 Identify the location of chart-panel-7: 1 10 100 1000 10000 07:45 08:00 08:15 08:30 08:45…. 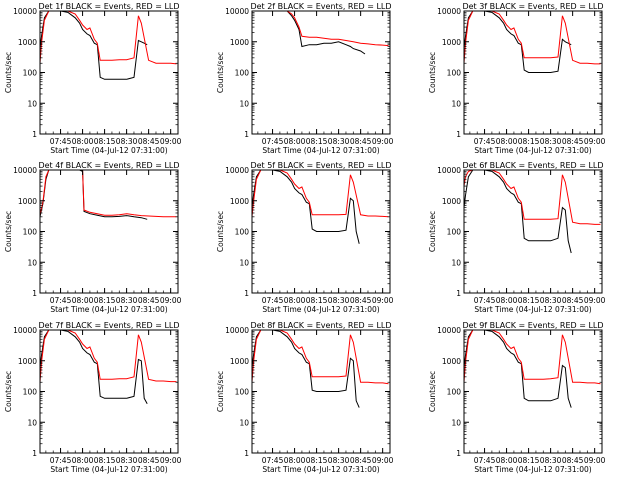
(93, 397).